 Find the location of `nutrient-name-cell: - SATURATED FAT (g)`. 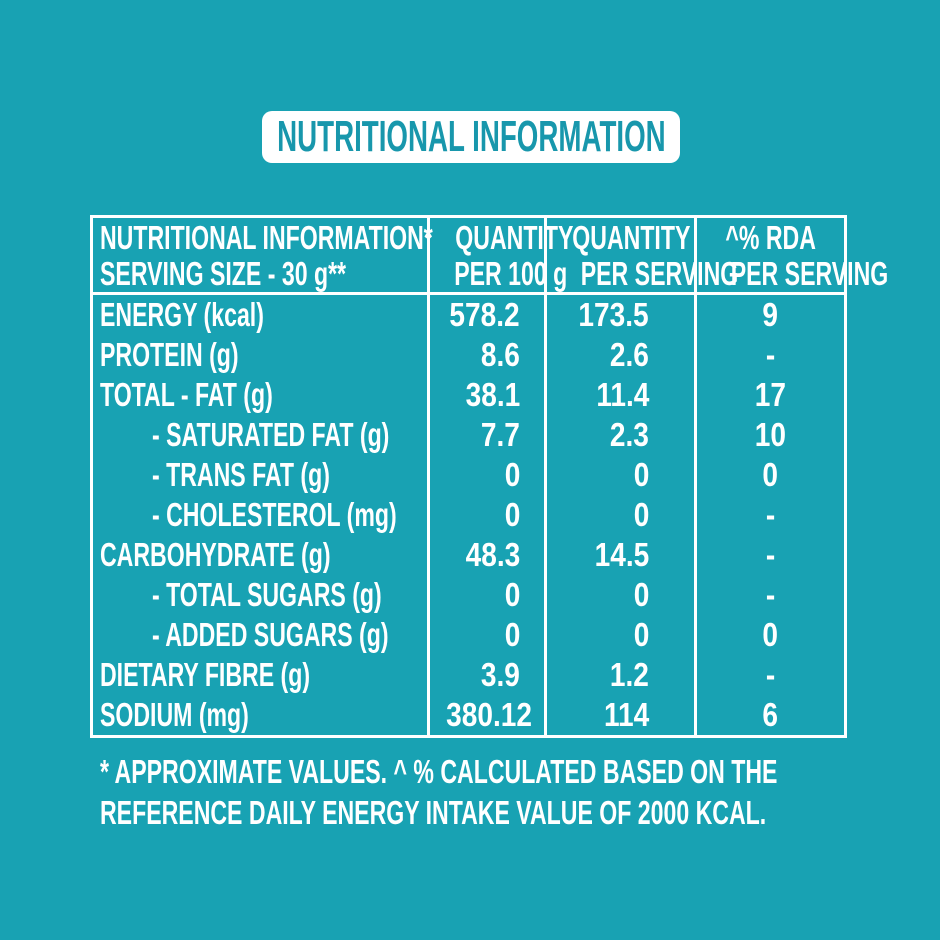

nutrient-name-cell: - SATURATED FAT (g) is located at coordinates (271, 434).